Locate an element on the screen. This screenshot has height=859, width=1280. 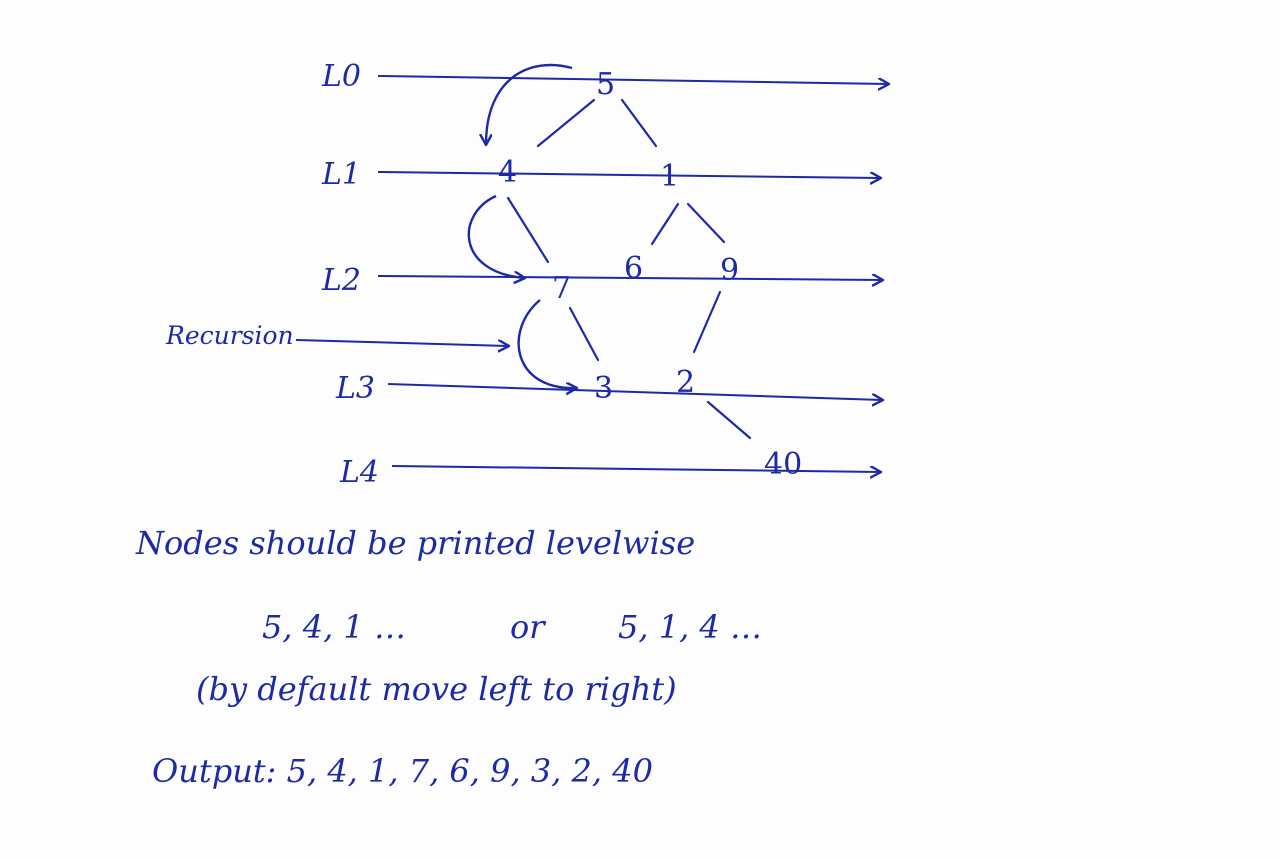
node-6: 6 is located at coordinates (633, 268).